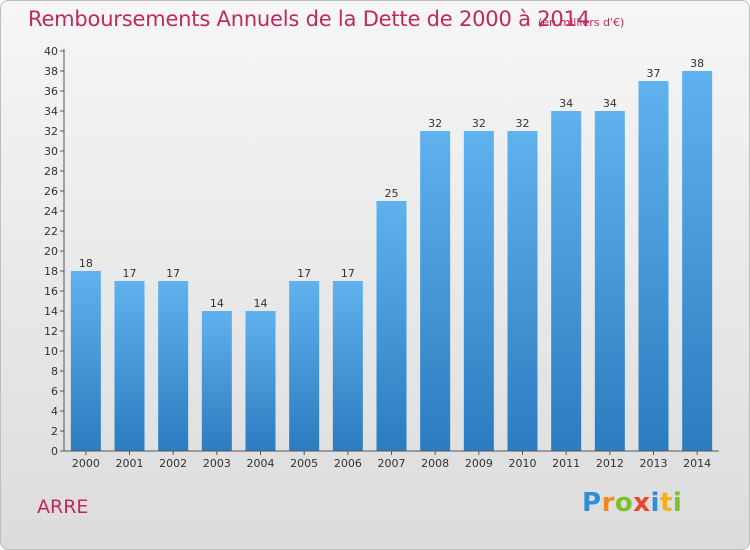 The image size is (750, 550). I want to click on x-tick-label-2014: 2014, so click(697, 463).